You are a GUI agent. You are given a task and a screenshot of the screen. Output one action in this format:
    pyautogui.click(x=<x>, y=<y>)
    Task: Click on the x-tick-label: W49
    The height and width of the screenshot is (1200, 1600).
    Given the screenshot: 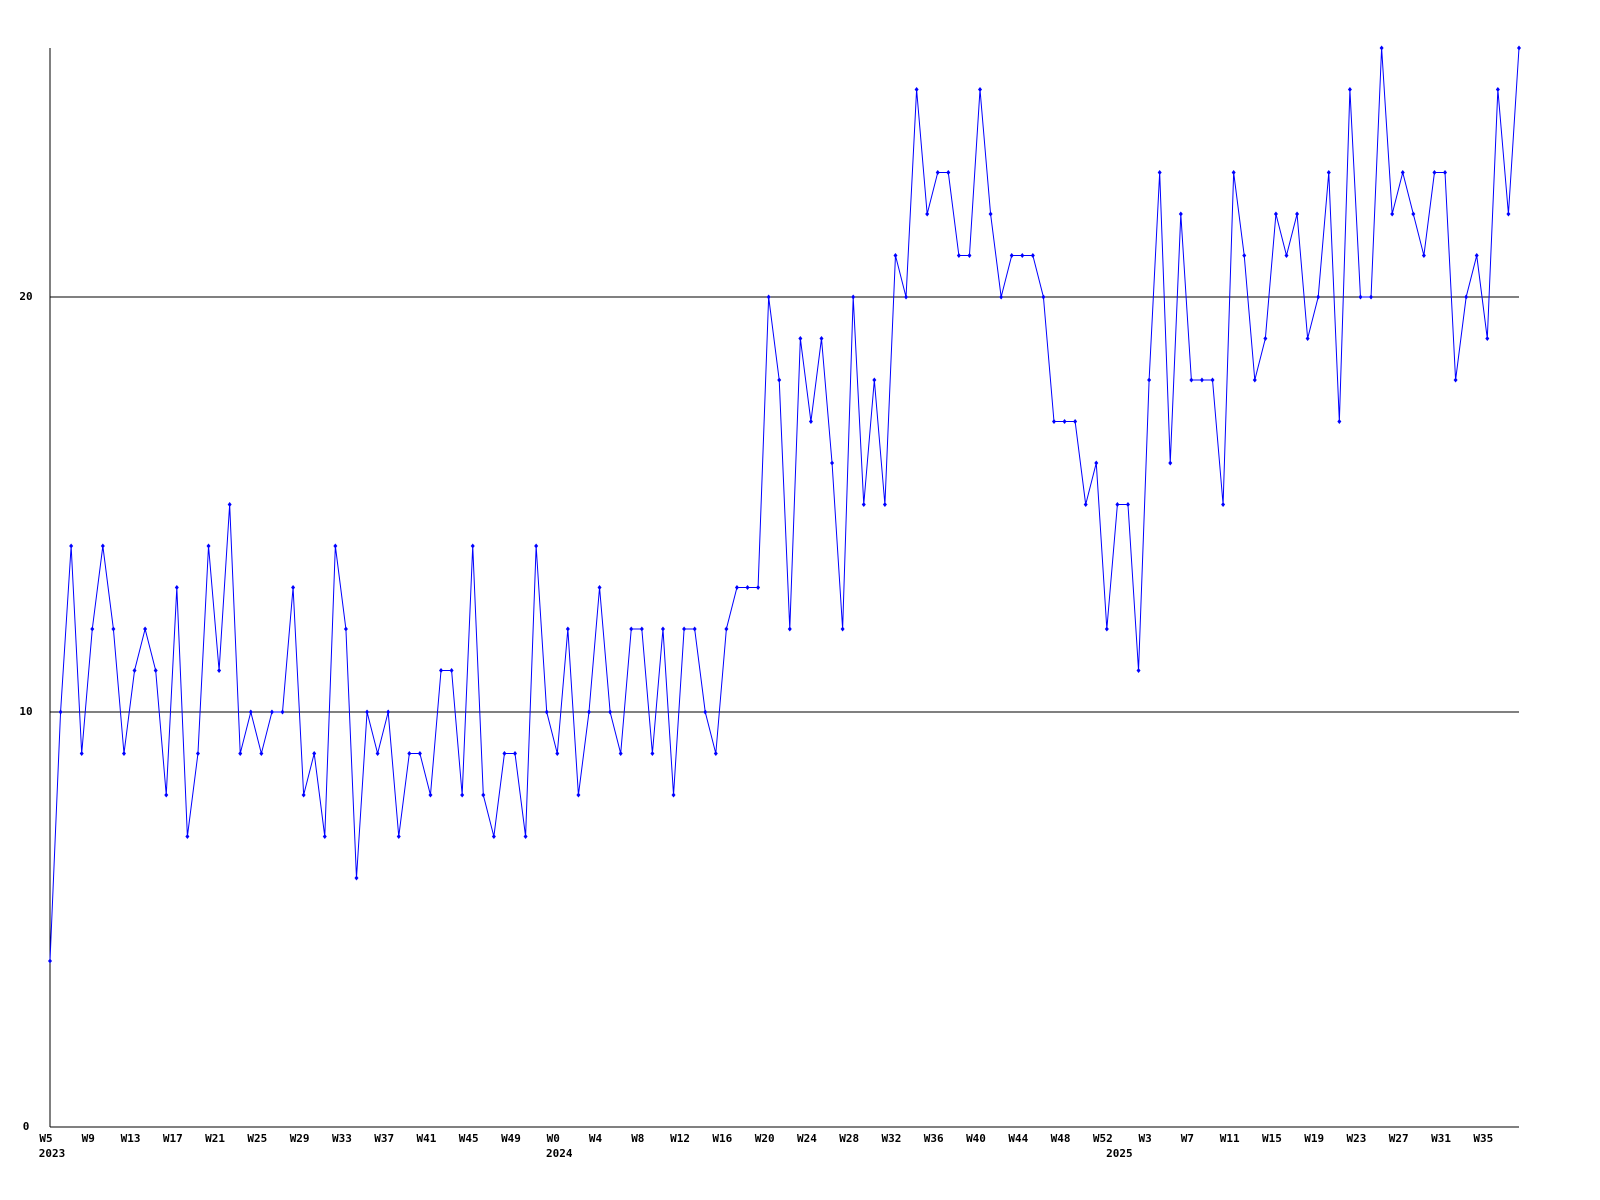 What is the action you would take?
    pyautogui.click(x=511, y=1138)
    